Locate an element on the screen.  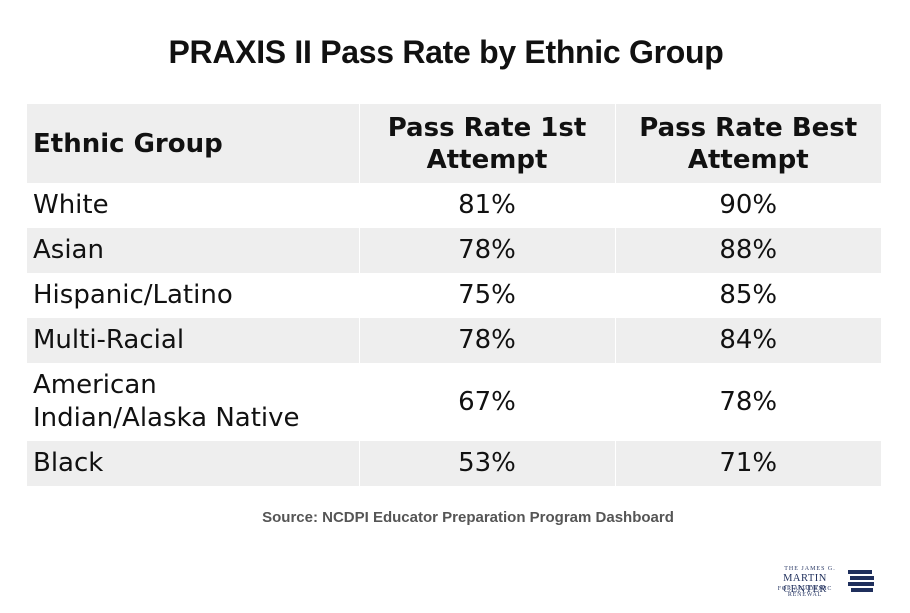
group-line: American is located at coordinates (95, 385).